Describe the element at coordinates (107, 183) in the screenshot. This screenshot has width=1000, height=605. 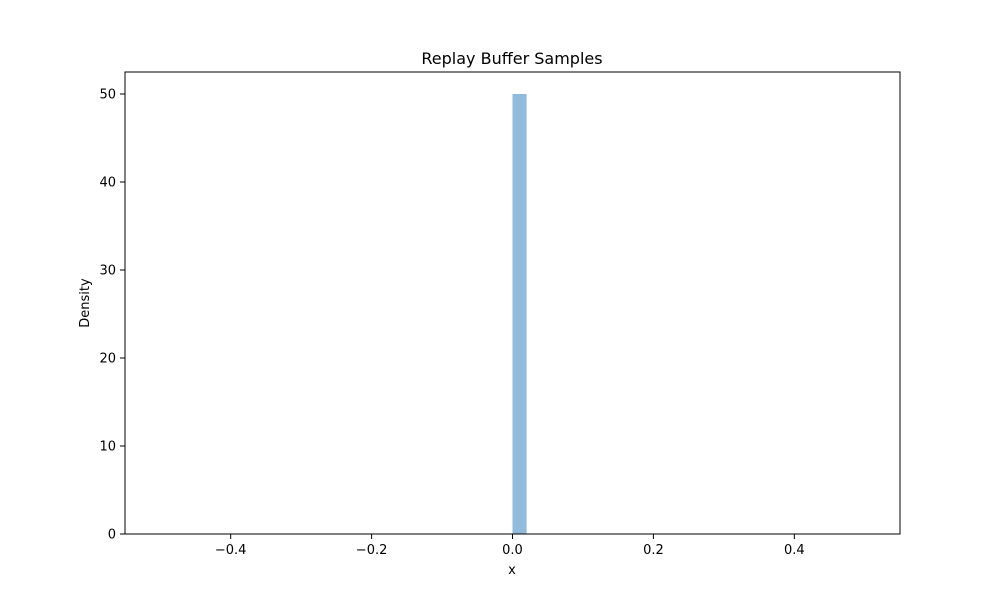
I see `y-tick-label: 40` at that location.